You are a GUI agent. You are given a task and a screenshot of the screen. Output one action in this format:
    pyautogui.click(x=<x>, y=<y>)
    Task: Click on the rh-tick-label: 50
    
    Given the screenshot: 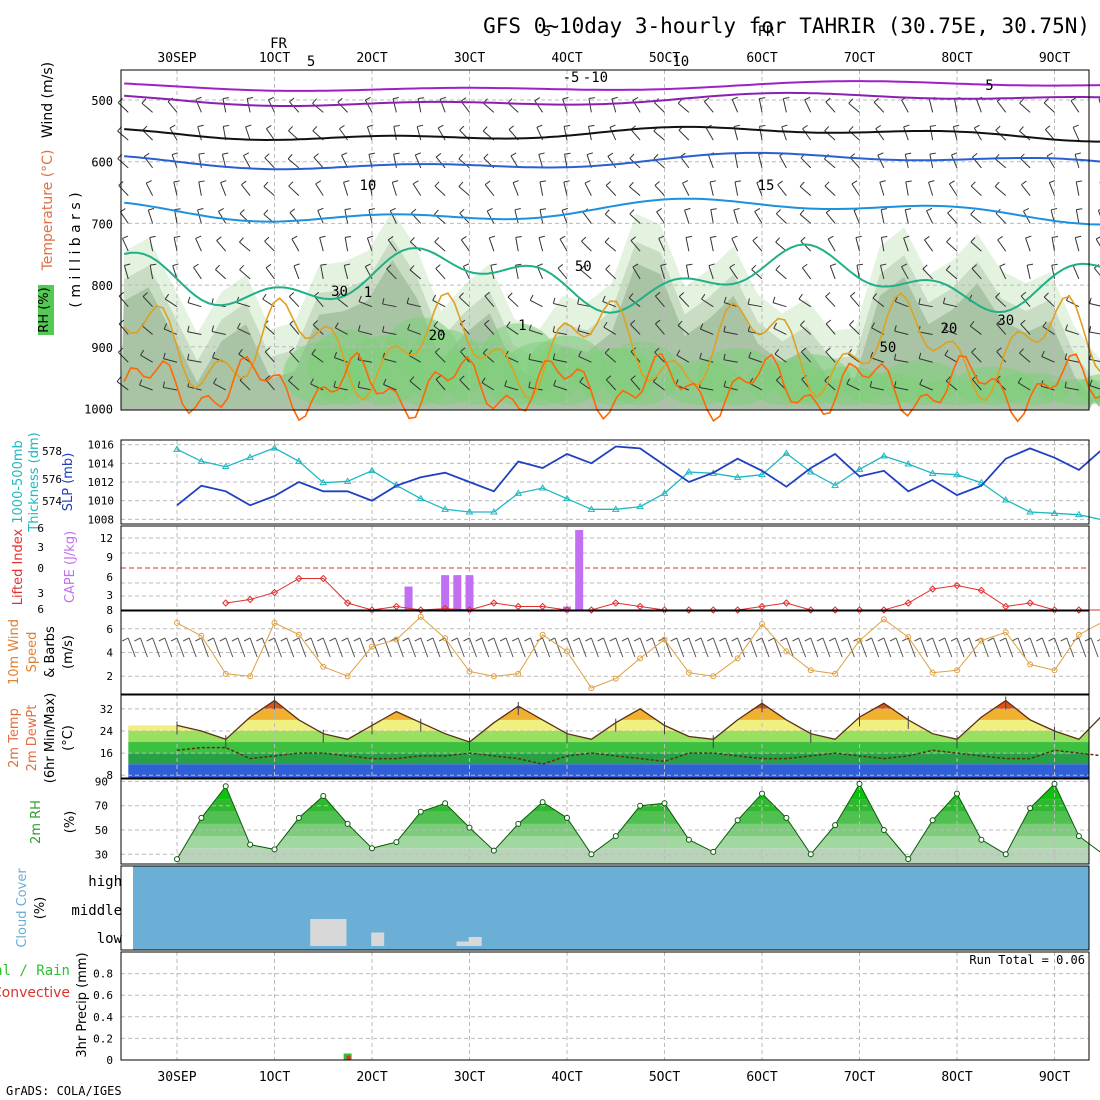 What is the action you would take?
    pyautogui.click(x=101, y=830)
    